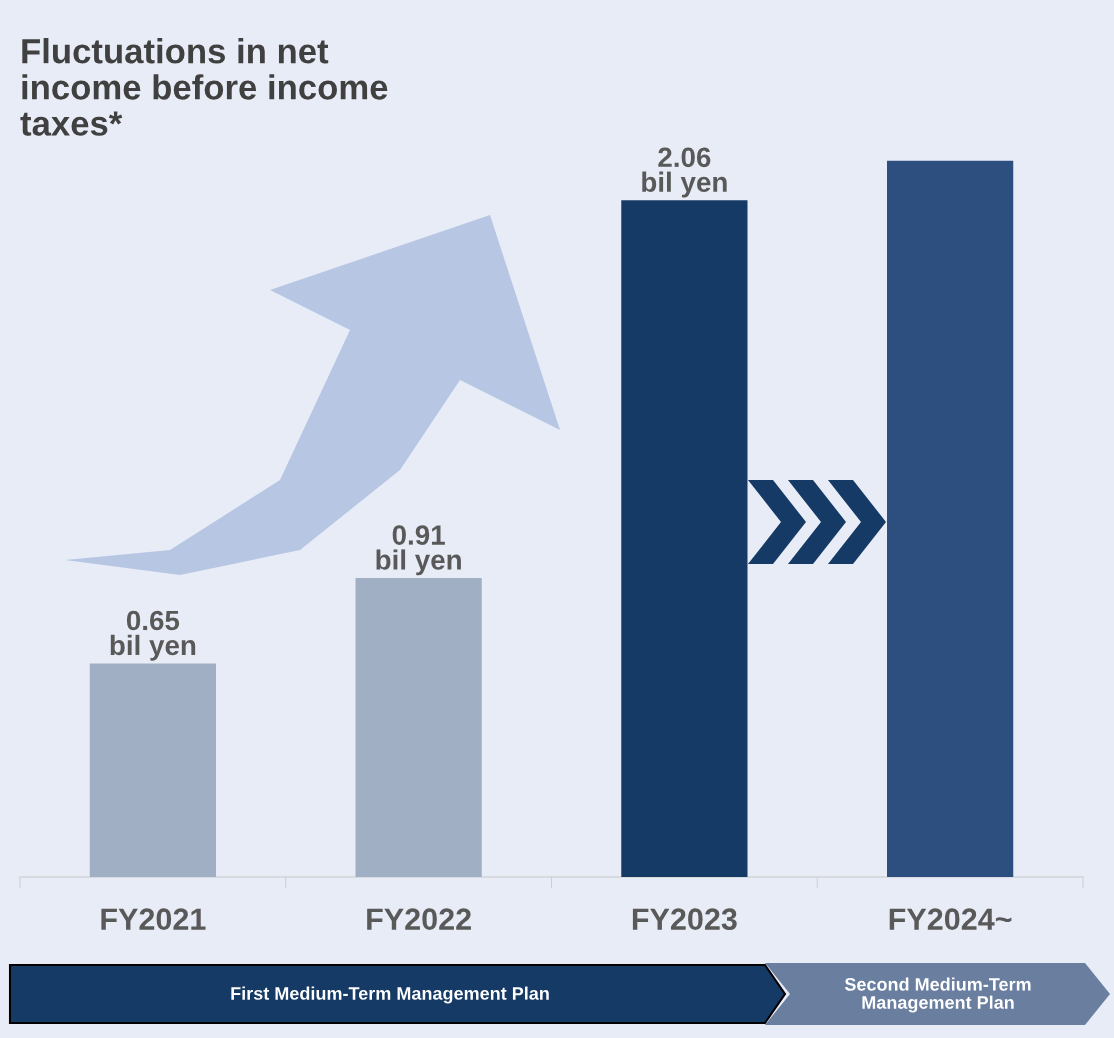  Describe the element at coordinates (419, 919) in the screenshot. I see `x-tick-label: FY2022` at that location.